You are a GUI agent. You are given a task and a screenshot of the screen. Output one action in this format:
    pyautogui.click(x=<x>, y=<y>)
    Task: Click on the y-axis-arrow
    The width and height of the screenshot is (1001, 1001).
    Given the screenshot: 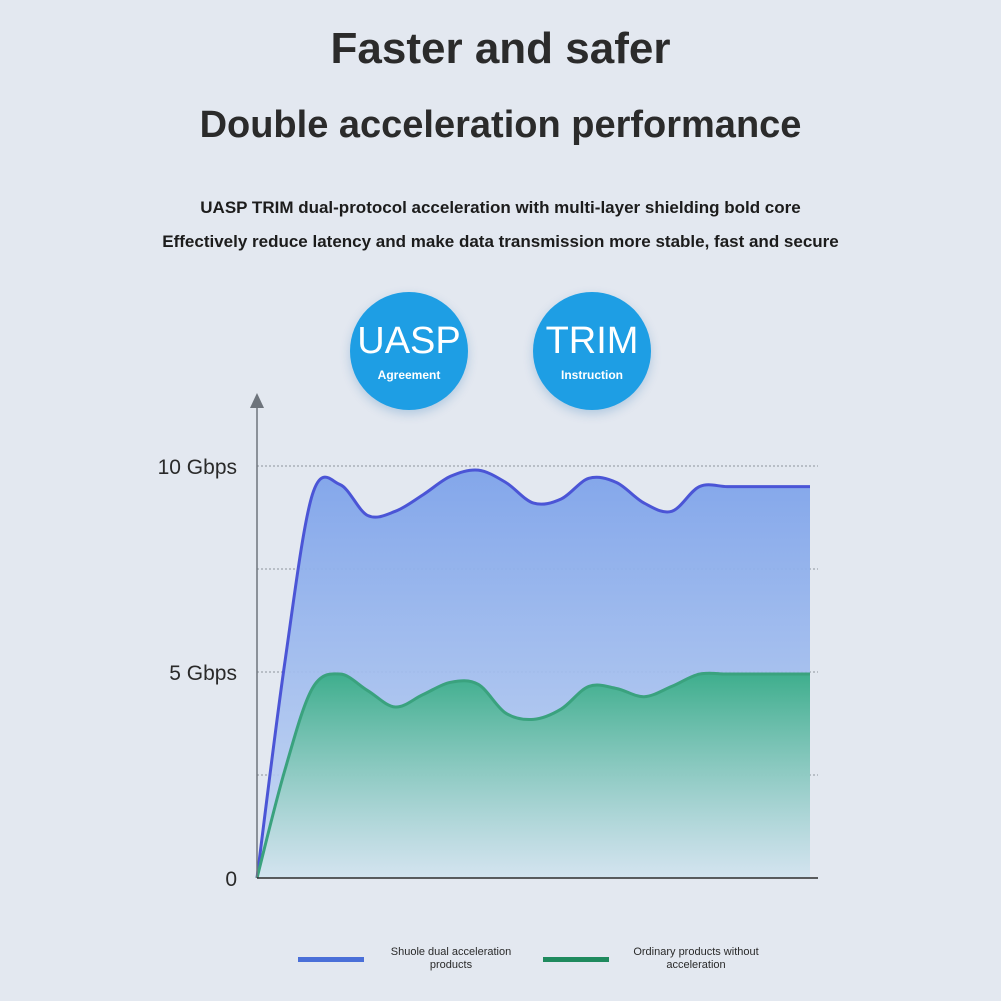 What is the action you would take?
    pyautogui.click(x=257, y=400)
    